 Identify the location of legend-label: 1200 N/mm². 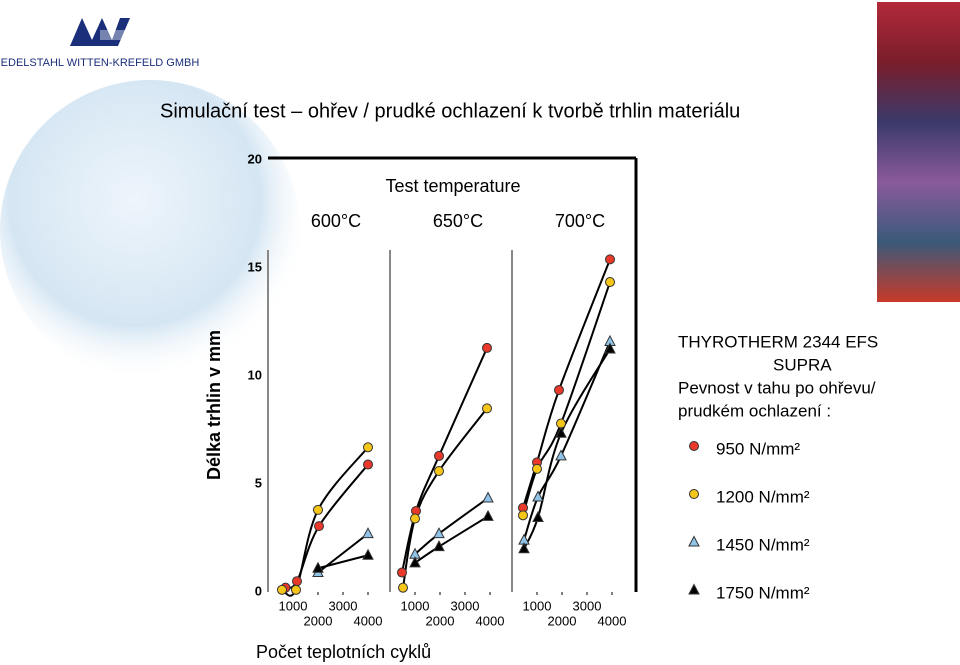
(763, 496).